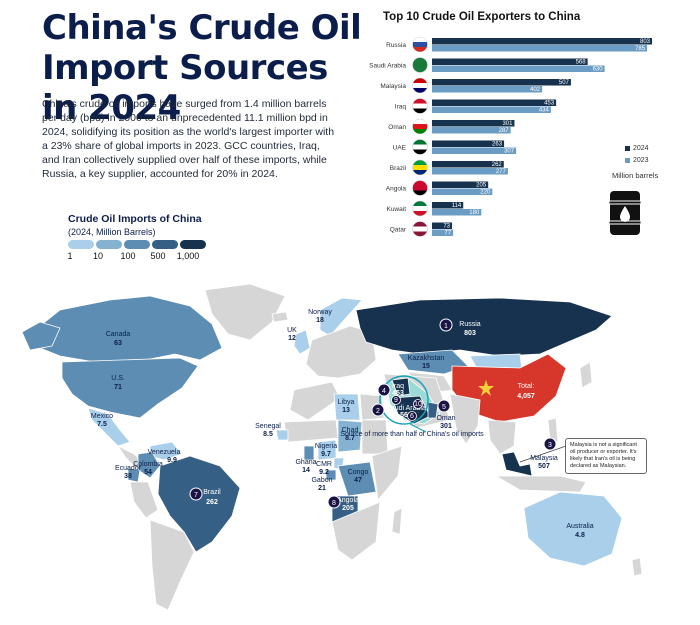  I want to click on legend-entry-2023: 2023, so click(637, 160).